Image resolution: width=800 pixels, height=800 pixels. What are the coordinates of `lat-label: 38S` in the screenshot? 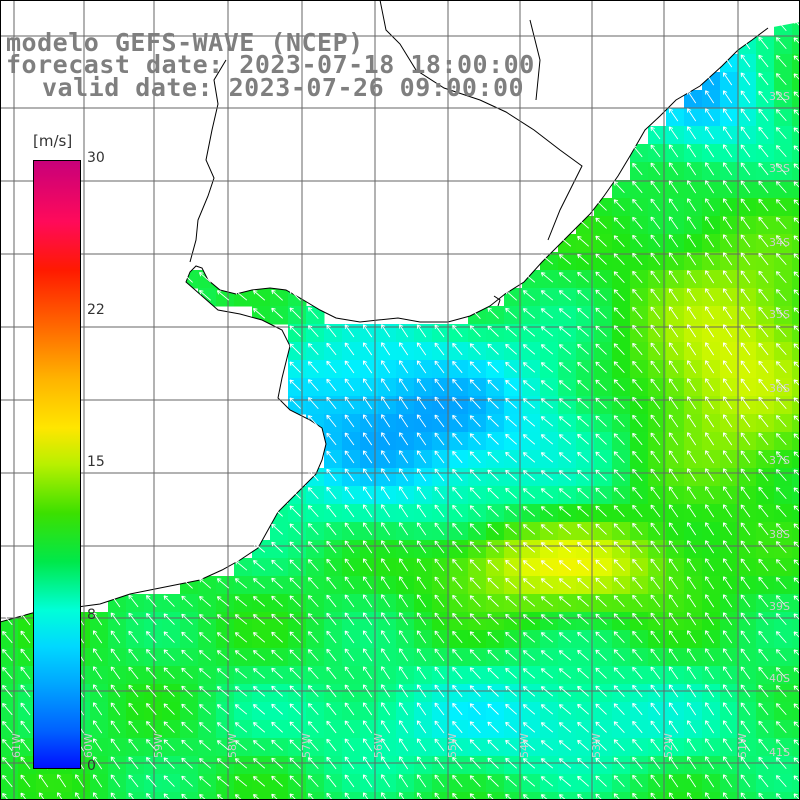 It's located at (779, 534).